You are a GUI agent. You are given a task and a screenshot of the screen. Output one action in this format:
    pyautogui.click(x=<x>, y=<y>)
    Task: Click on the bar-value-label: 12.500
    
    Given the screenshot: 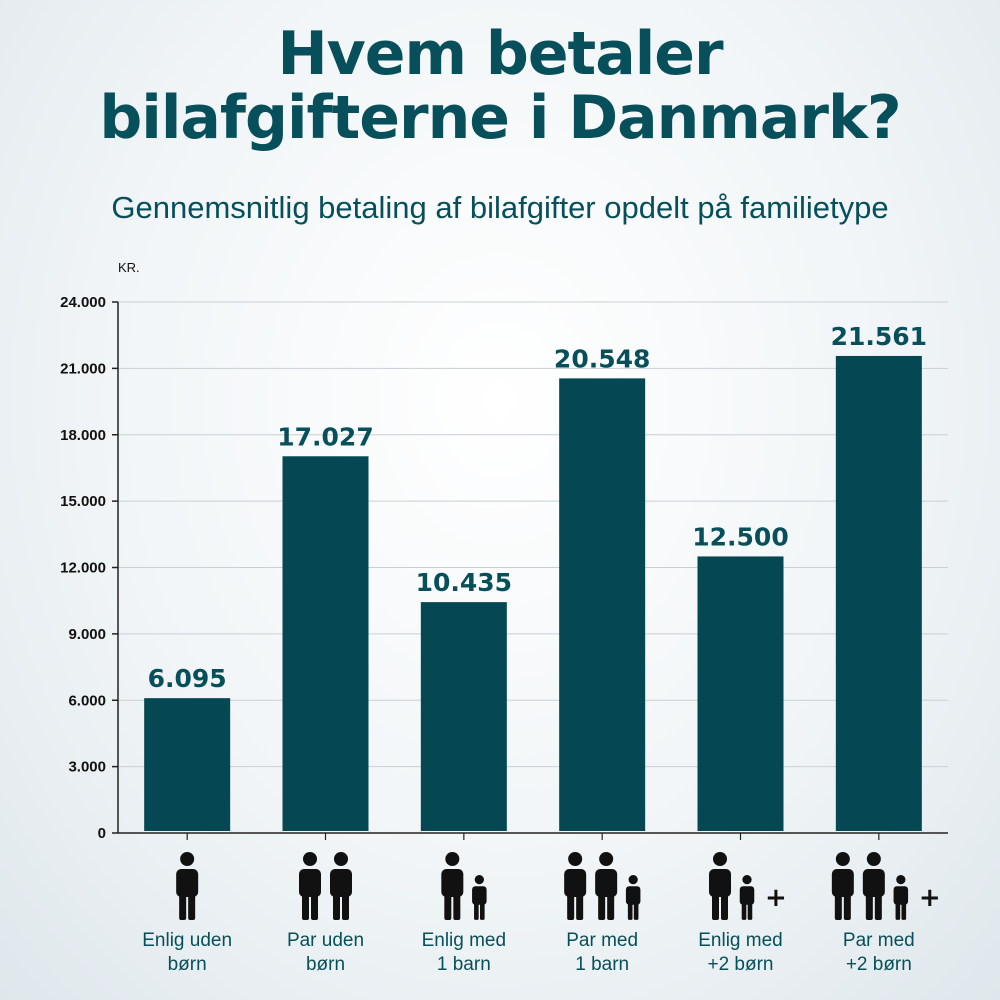 What is the action you would take?
    pyautogui.click(x=740, y=536)
    